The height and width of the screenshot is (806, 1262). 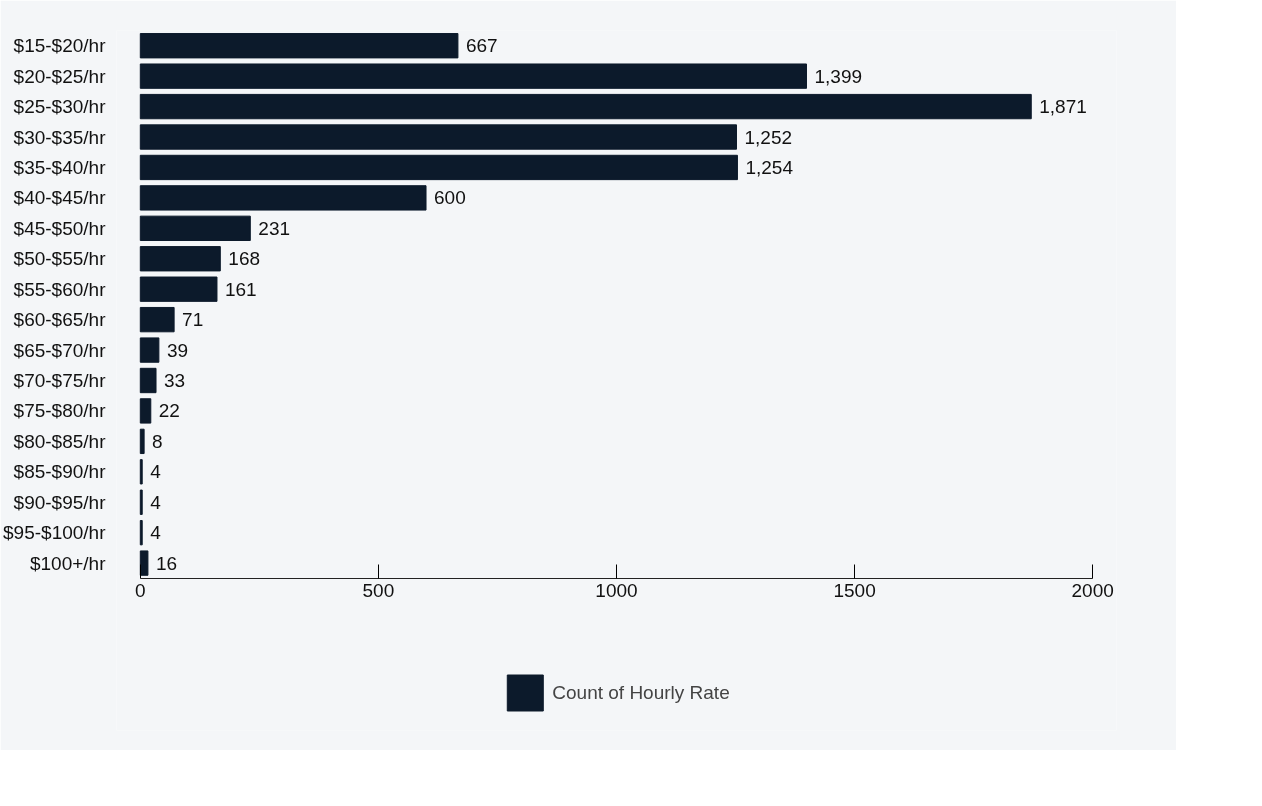 I want to click on y-tick-label: $55-$60/hr, so click(x=60, y=289).